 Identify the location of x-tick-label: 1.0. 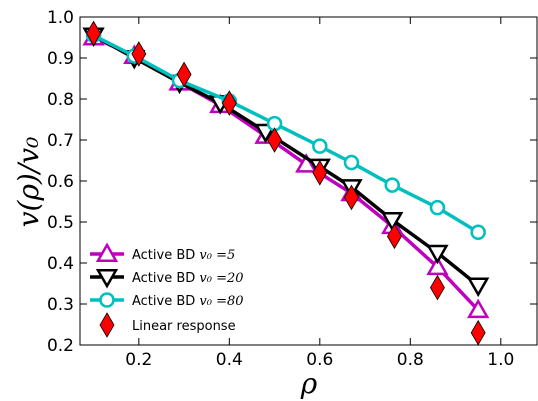
(500, 360).